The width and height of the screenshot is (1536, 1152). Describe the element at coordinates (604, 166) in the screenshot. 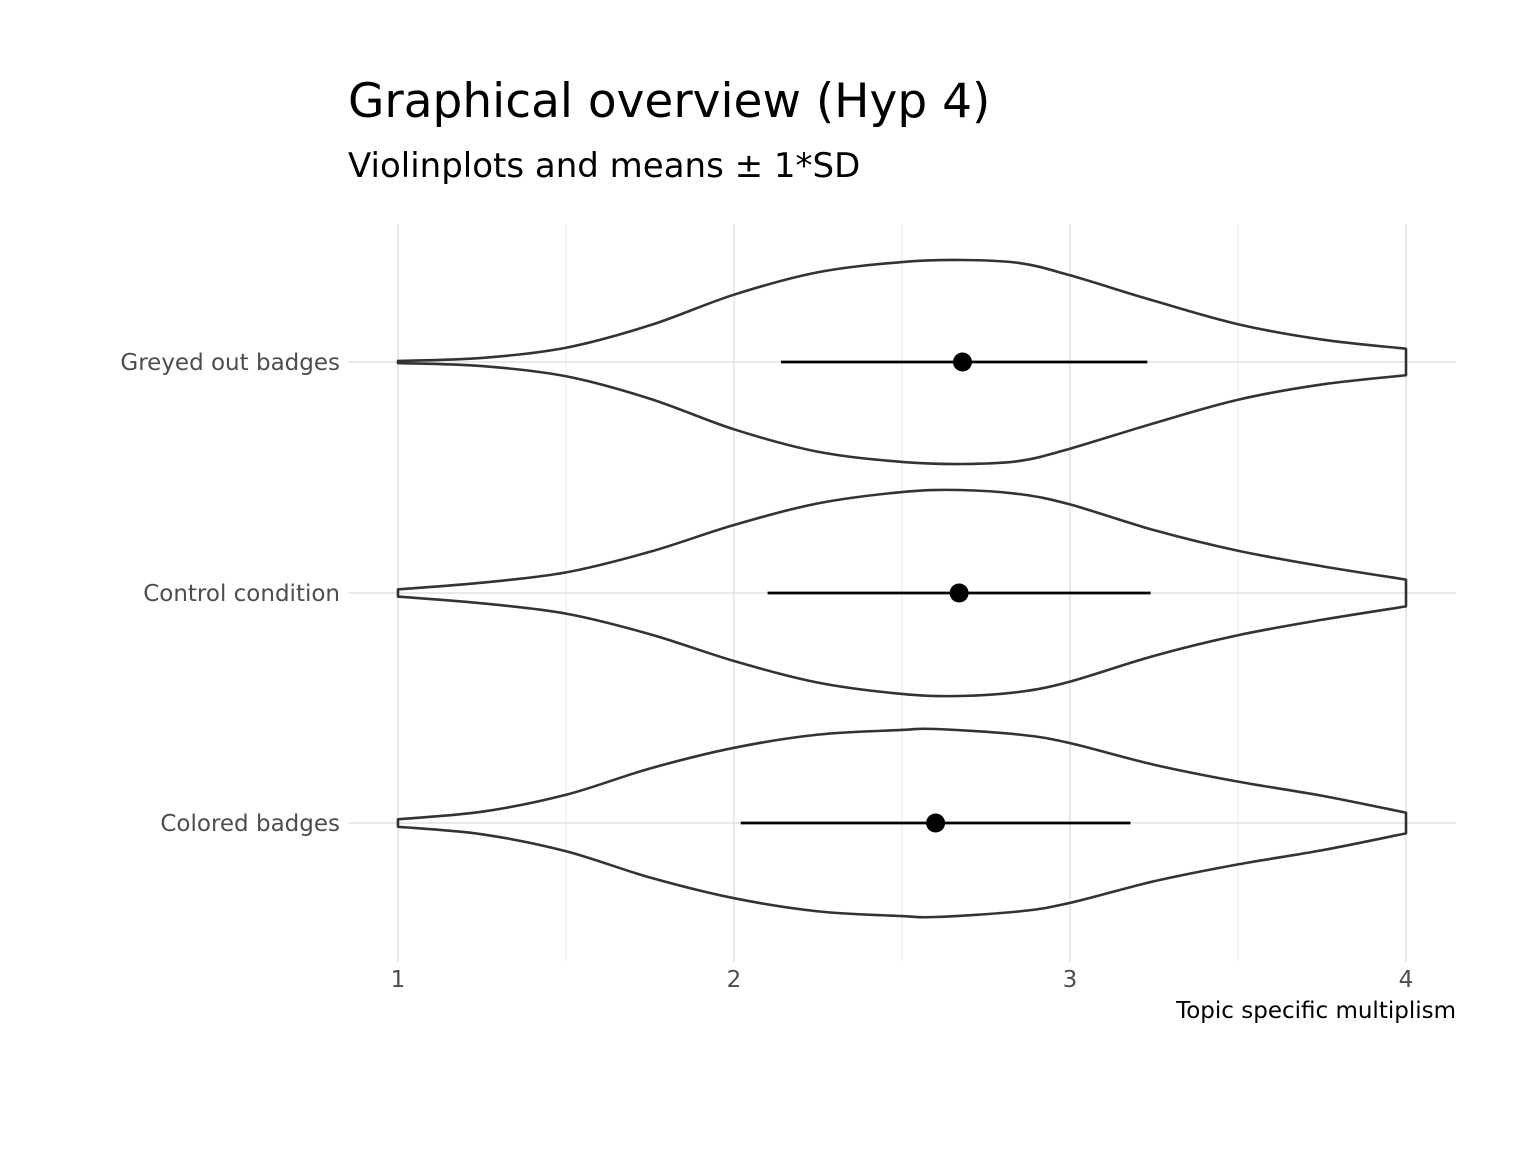

I see `chart-subtitle: Violinplots and means ± 1*SD` at that location.